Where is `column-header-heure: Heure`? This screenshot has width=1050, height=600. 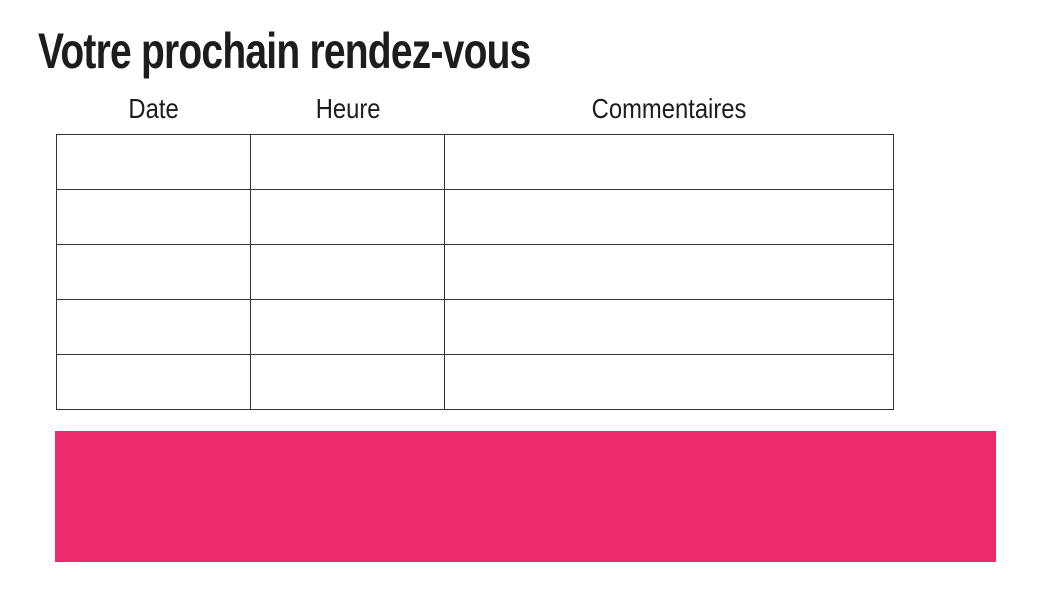 column-header-heure: Heure is located at coordinates (348, 109).